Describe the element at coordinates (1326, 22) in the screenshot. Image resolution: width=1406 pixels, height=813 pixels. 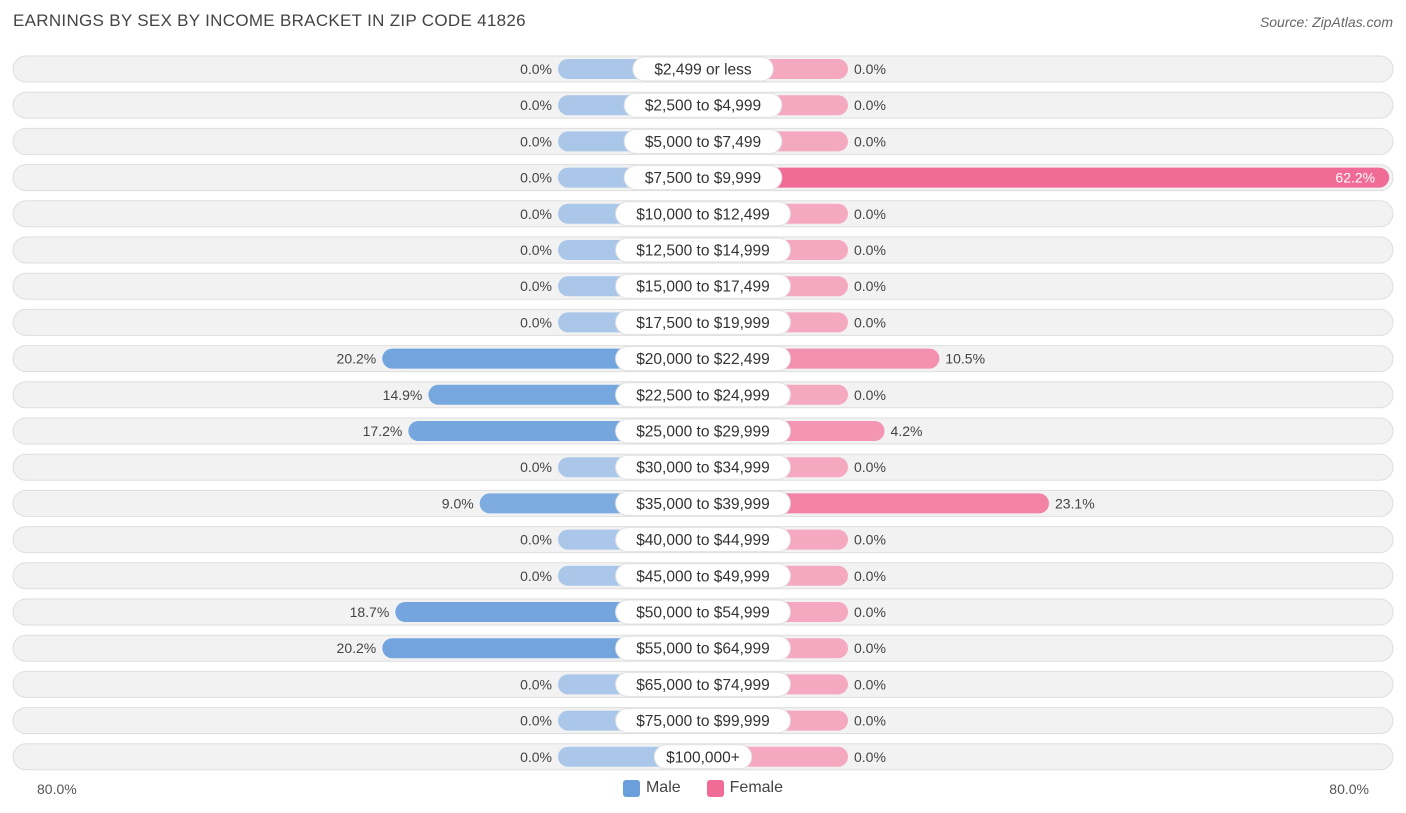
I see `source-label: Source: ZipAtlas.com` at that location.